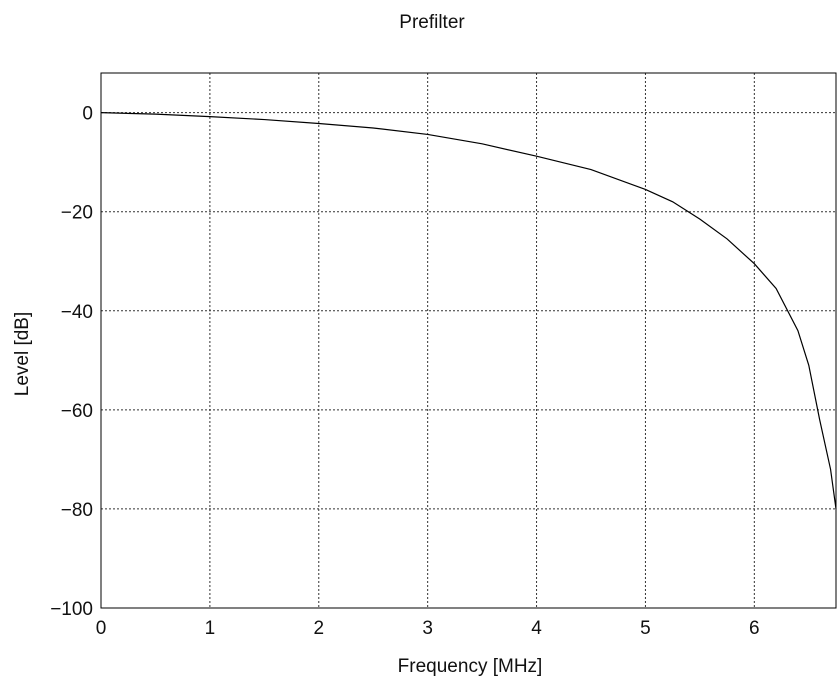  What do you see at coordinates (210, 628) in the screenshot?
I see `x-tick-label: 1` at bounding box center [210, 628].